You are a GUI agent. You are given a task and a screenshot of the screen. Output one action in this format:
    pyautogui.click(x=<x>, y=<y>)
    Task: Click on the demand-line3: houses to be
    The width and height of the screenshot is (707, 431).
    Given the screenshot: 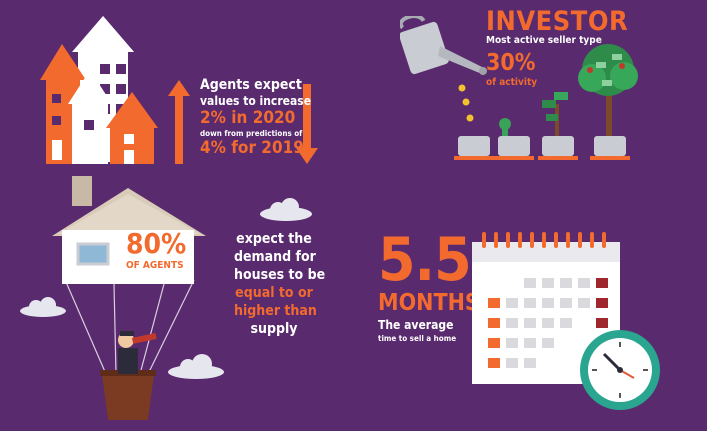 What is the action you would take?
    pyautogui.click(x=280, y=275)
    